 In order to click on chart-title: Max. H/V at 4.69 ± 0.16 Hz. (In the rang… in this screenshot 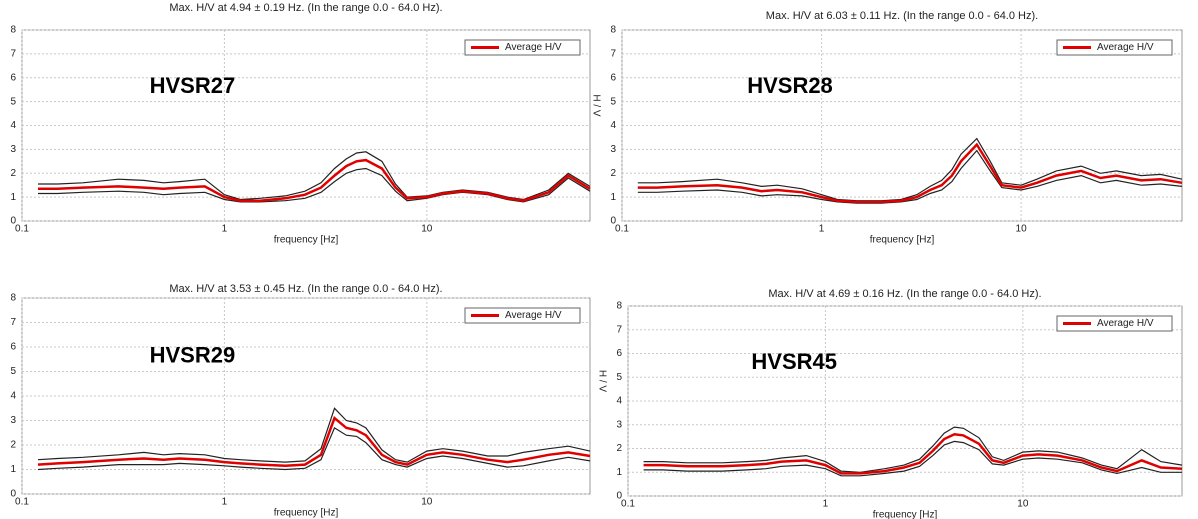, I will do `click(904, 294)`.